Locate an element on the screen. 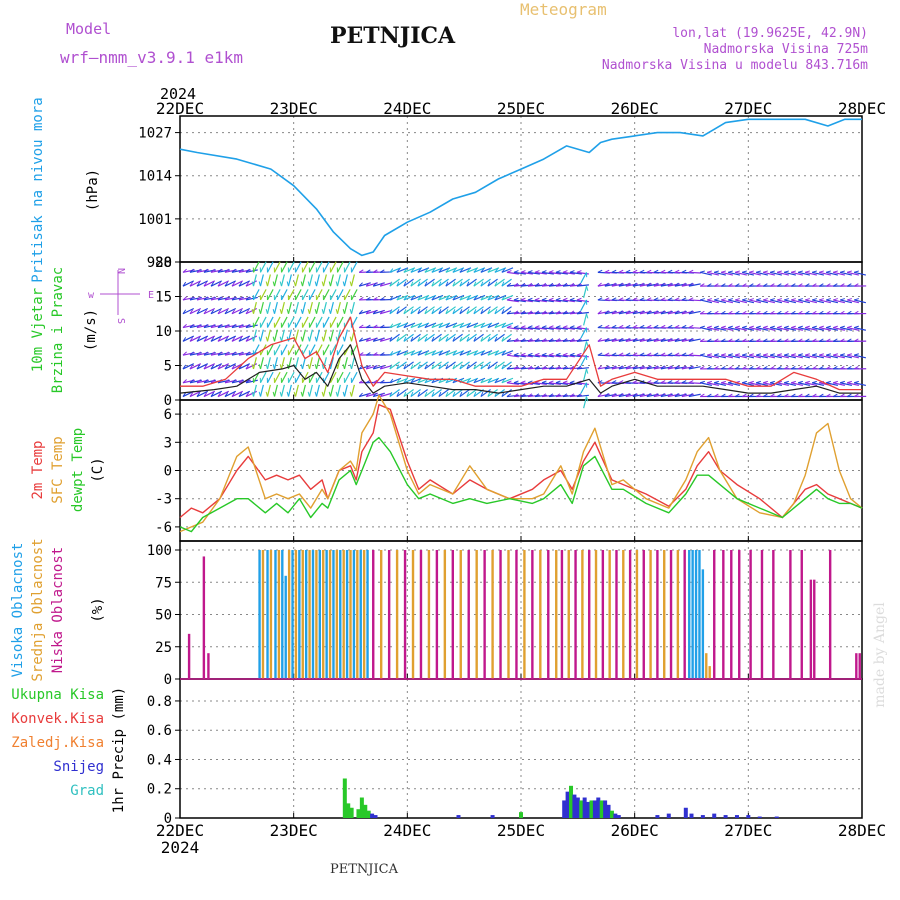 The width and height of the screenshot is (900, 900). x-tick-label-bottom: 28DEC is located at coordinates (862, 830).